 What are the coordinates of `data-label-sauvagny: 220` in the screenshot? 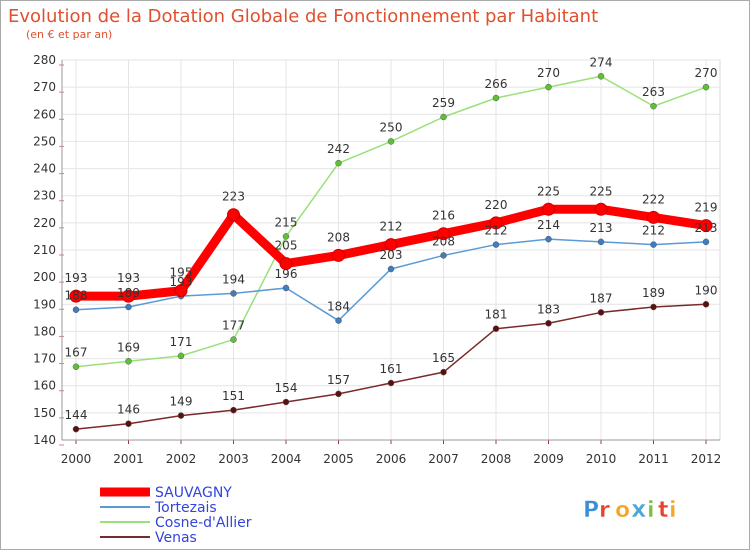 It's located at (496, 205).